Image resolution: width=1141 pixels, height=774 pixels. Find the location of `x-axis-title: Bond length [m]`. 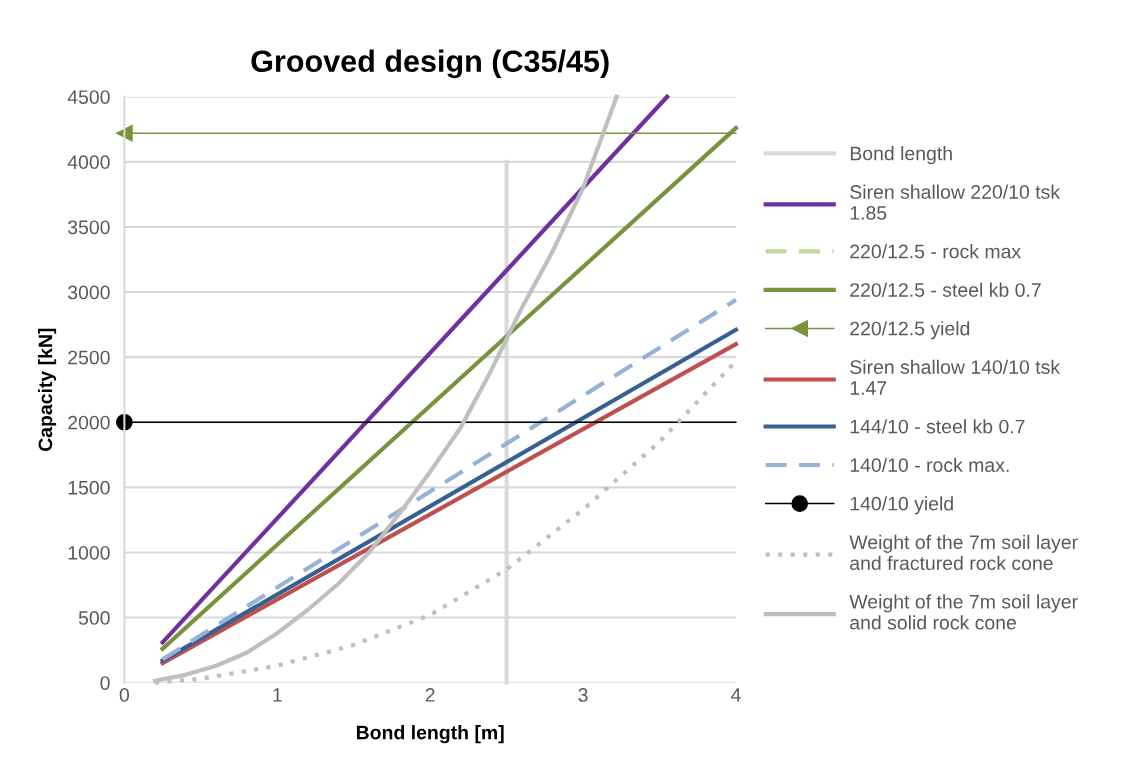

x-axis-title: Bond length [m] is located at coordinates (430, 734).